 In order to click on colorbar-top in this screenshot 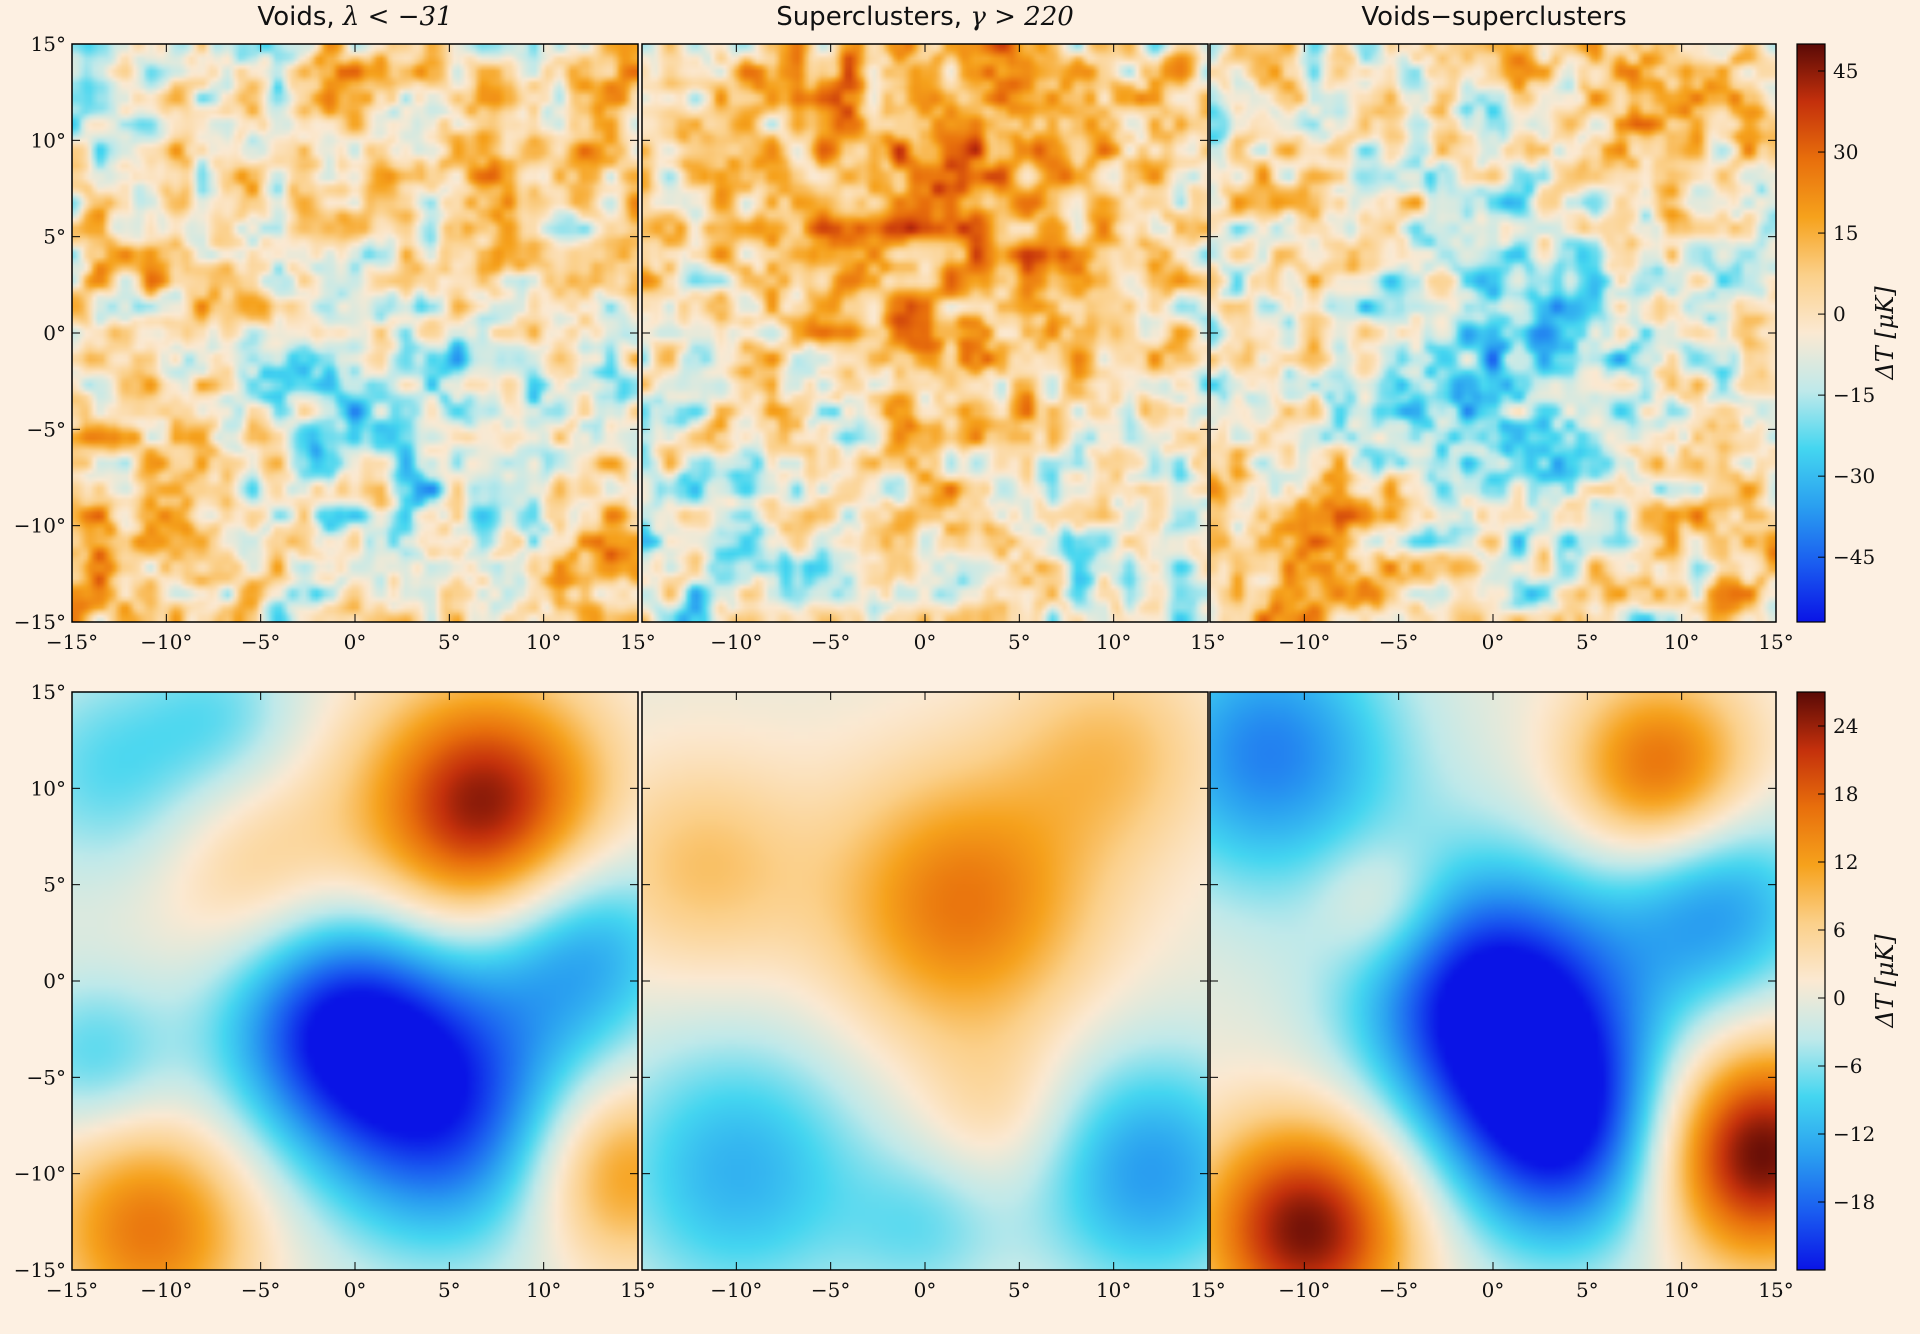, I will do `click(1811, 333)`.